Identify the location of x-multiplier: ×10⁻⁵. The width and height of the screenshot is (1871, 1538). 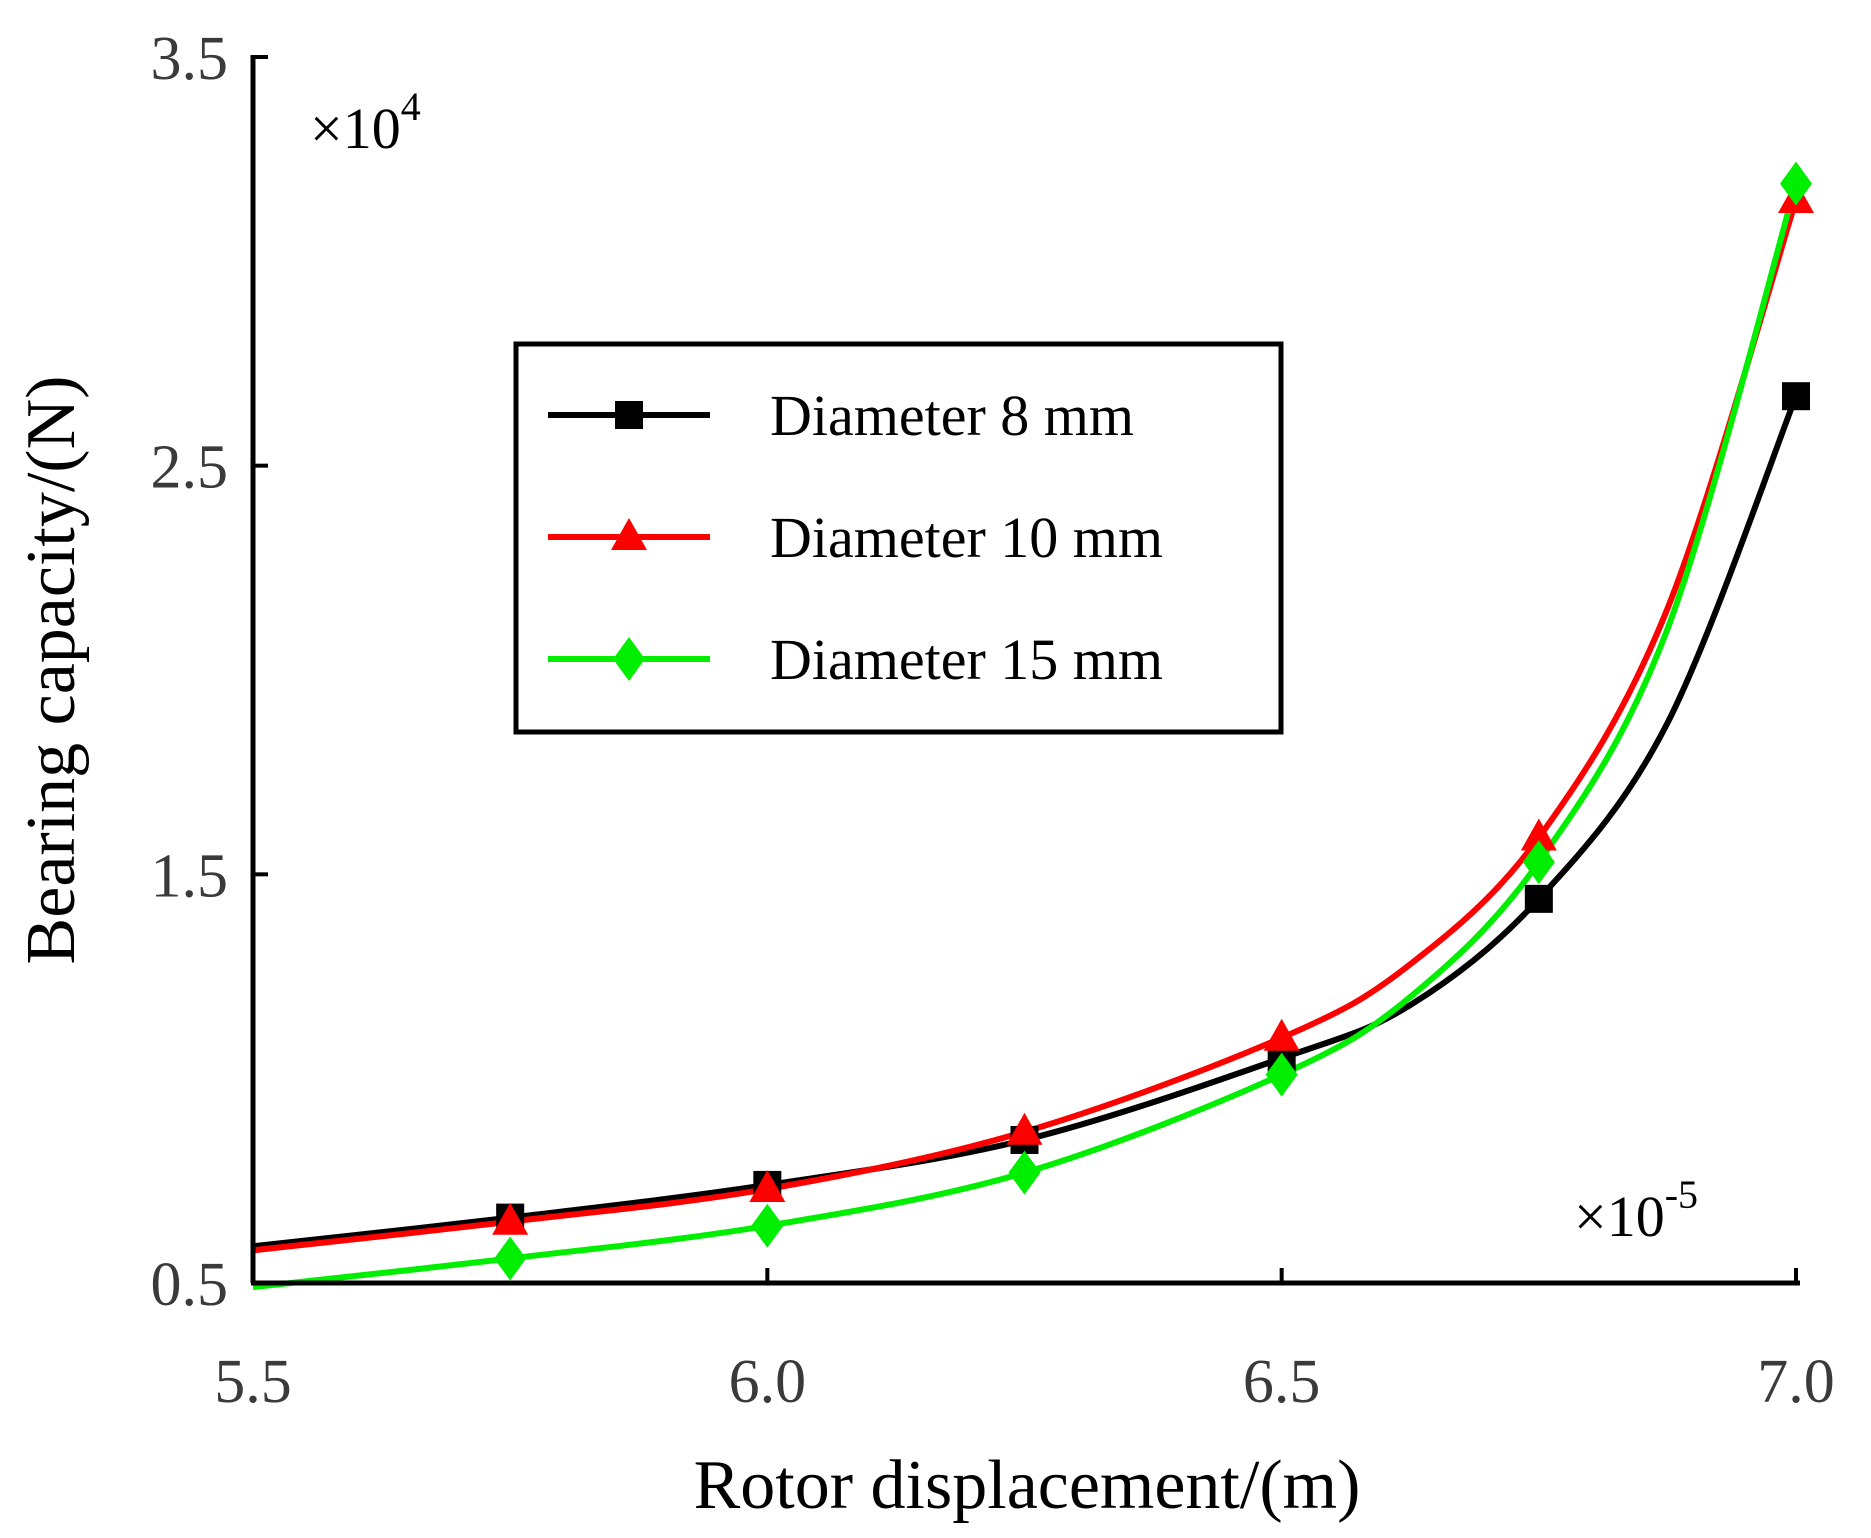
(1636, 1210).